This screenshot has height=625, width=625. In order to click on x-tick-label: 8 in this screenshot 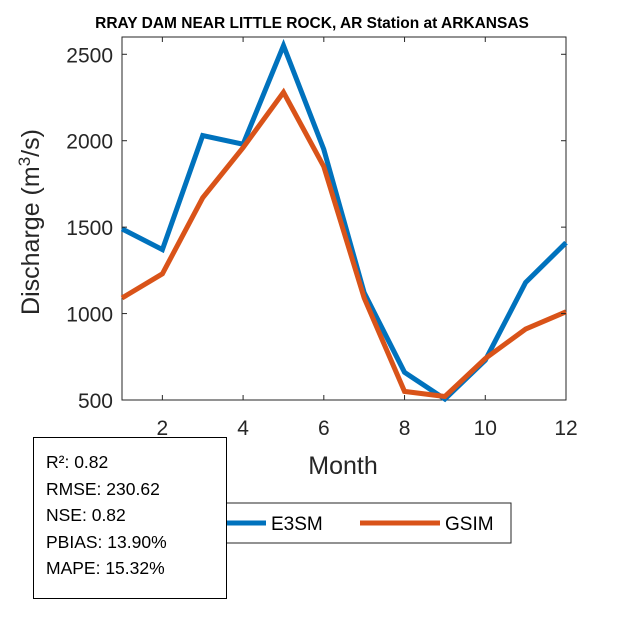, I will do `click(405, 428)`.